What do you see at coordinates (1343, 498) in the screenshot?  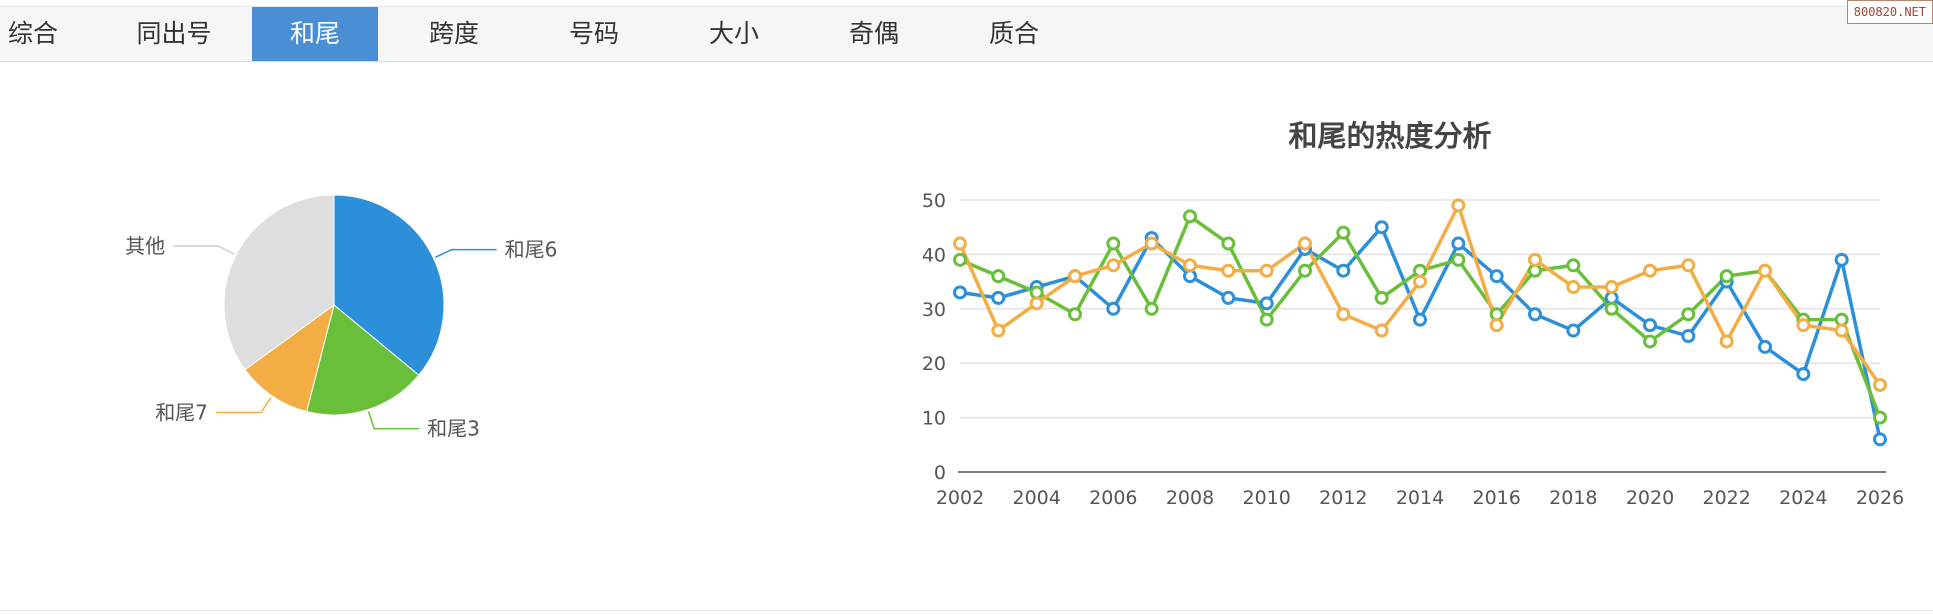 I see `x-tick-label: 2012` at bounding box center [1343, 498].